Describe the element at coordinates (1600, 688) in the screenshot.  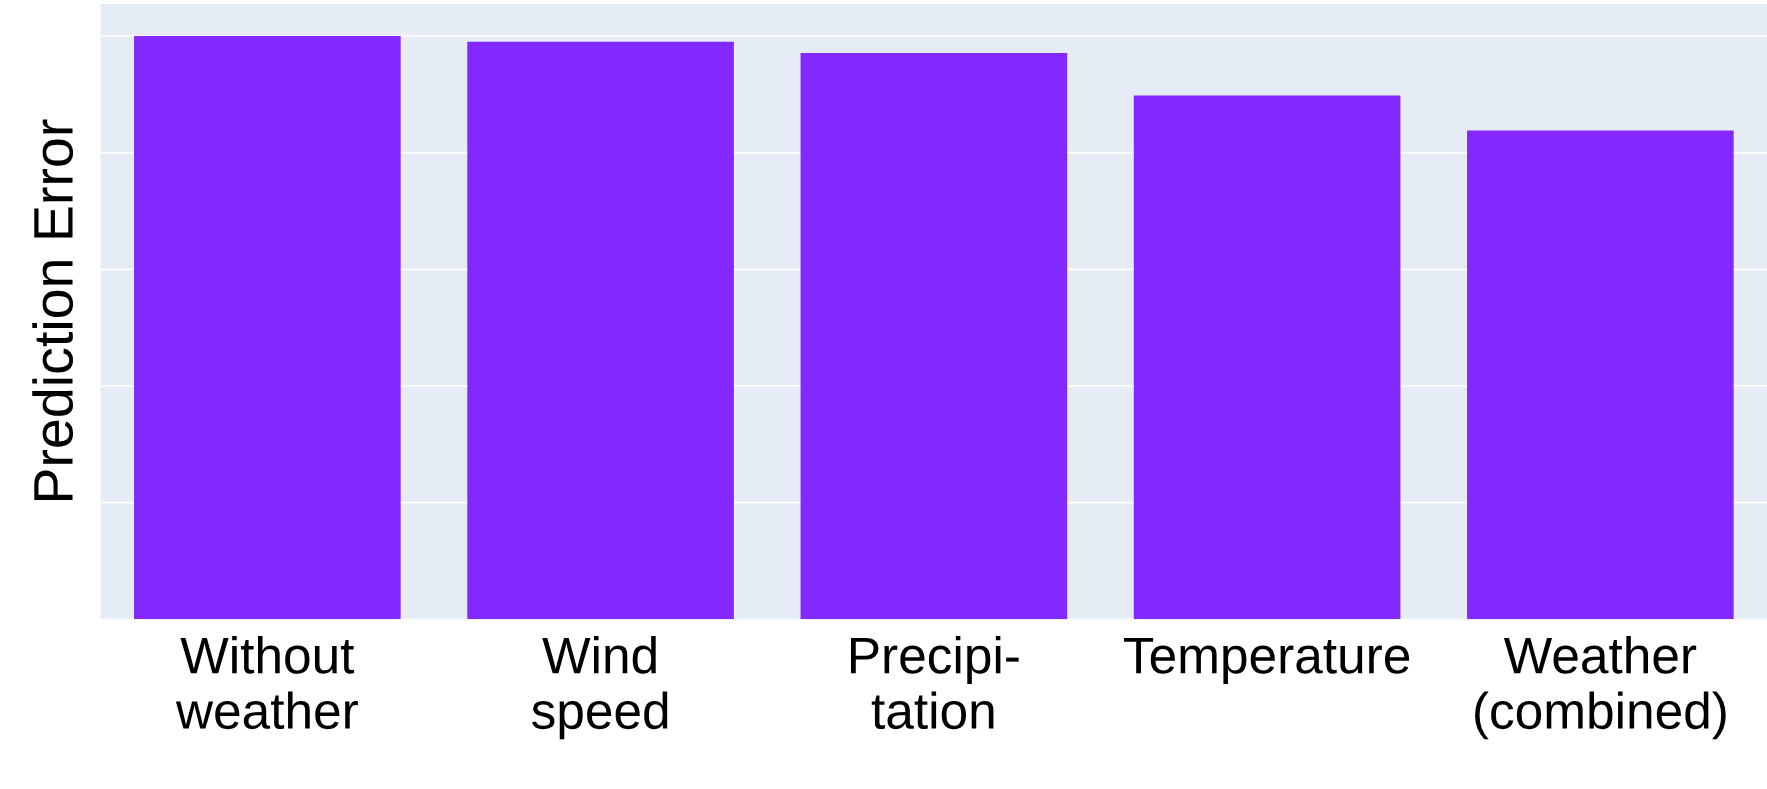
I see `x-tick-label: Weather (combined)` at that location.